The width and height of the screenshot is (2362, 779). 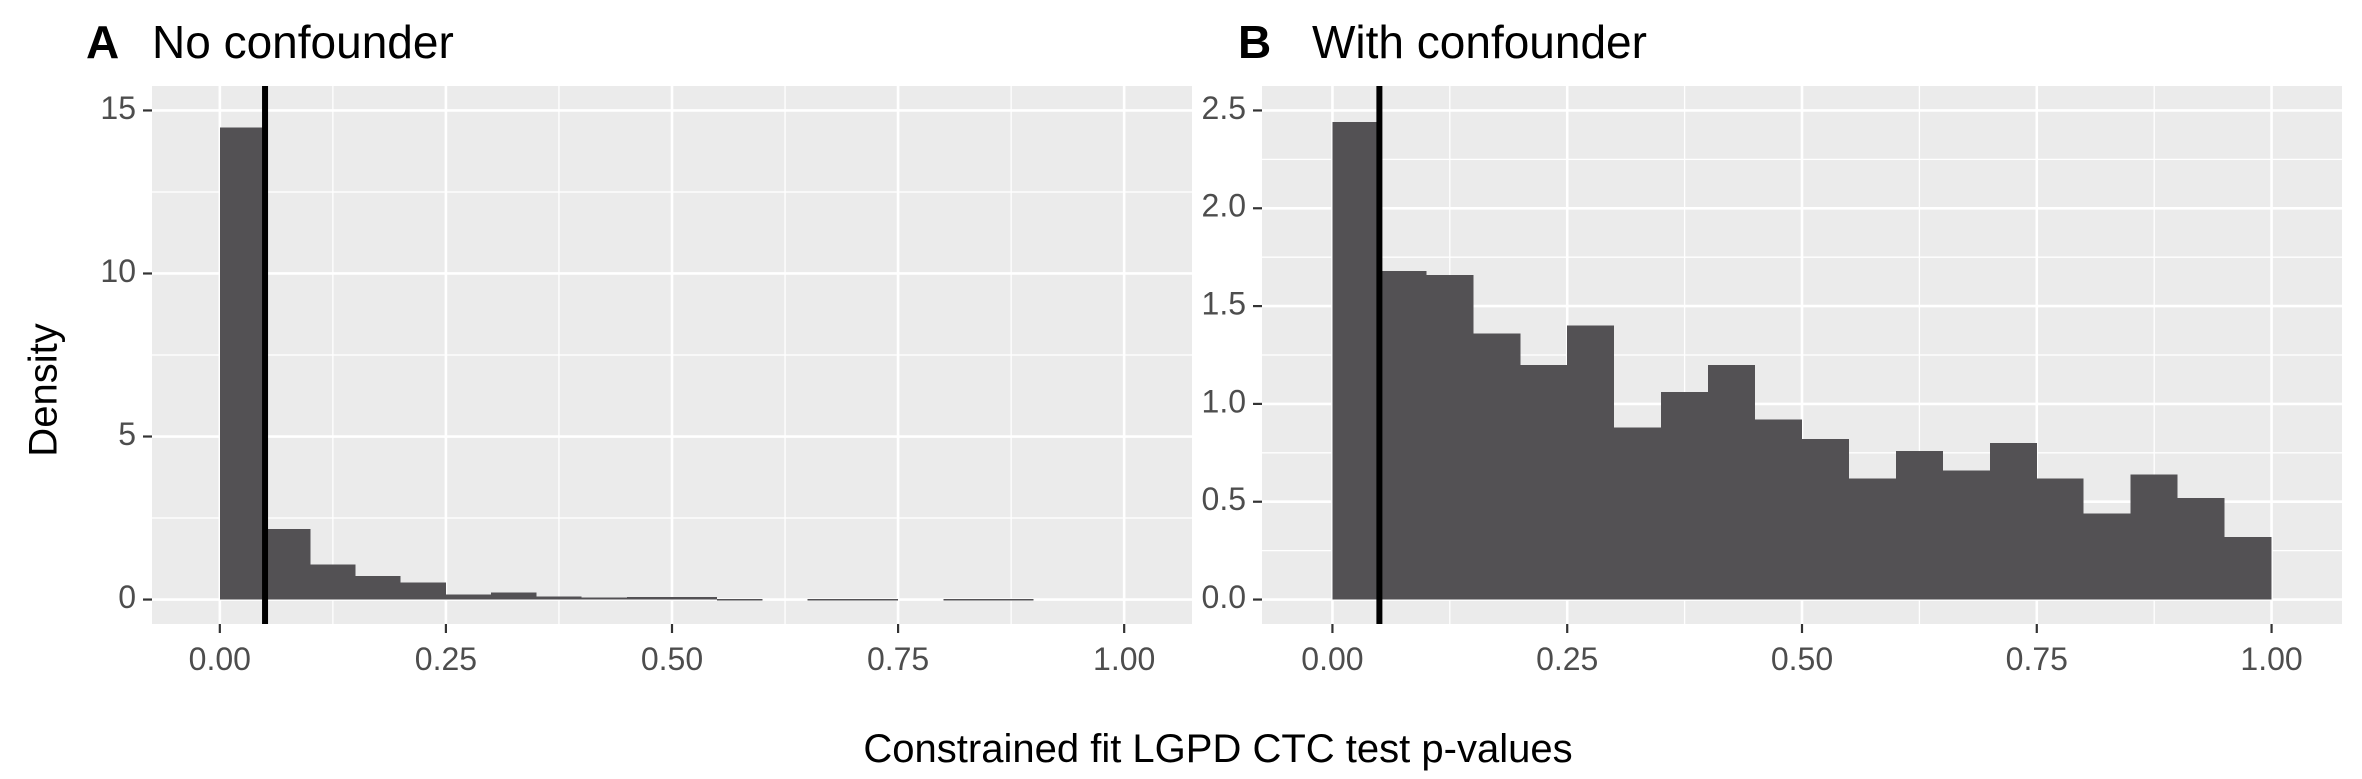 I want to click on y-tick-label: 10, so click(x=118, y=271).